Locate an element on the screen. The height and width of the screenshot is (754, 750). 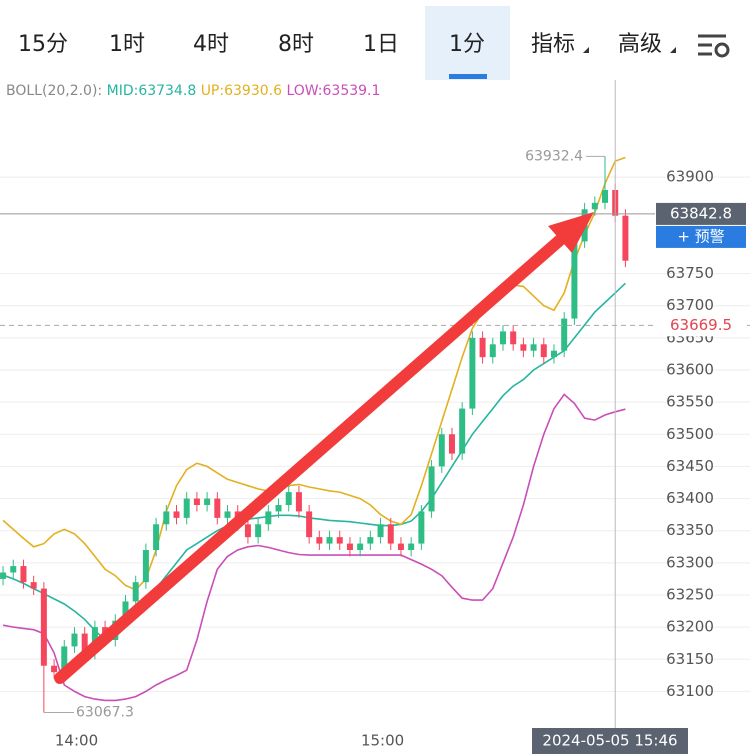
x-tick-label: 15:00 is located at coordinates (382, 741).